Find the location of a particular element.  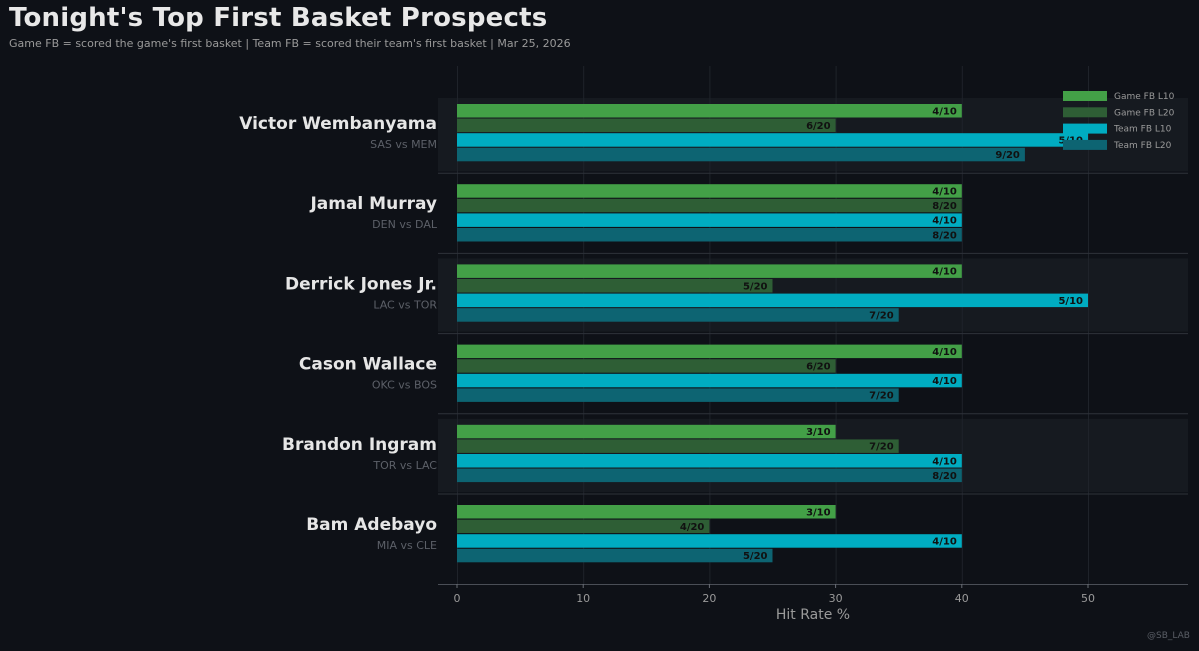

bar-value-label: 4/20 is located at coordinates (692, 527).